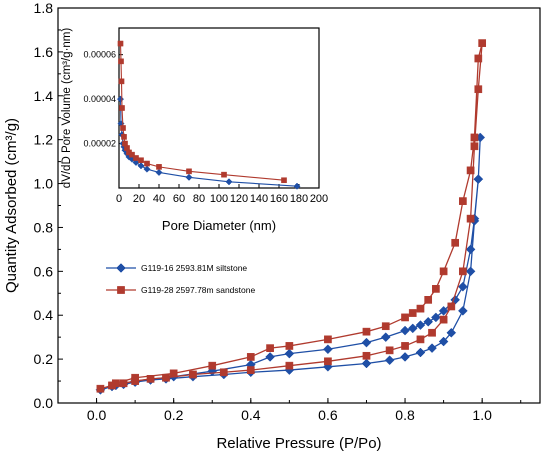 Image resolution: width=550 pixels, height=463 pixels. I want to click on y-tick-label: 0.2, so click(44, 359).